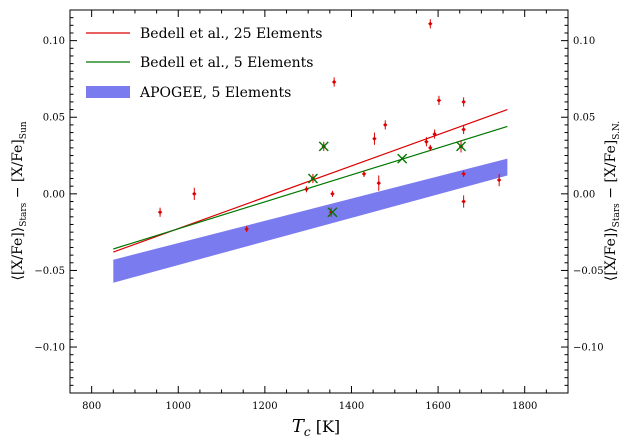 The height and width of the screenshot is (440, 632). I want to click on legend-swatch-blue-band, so click(108, 92).